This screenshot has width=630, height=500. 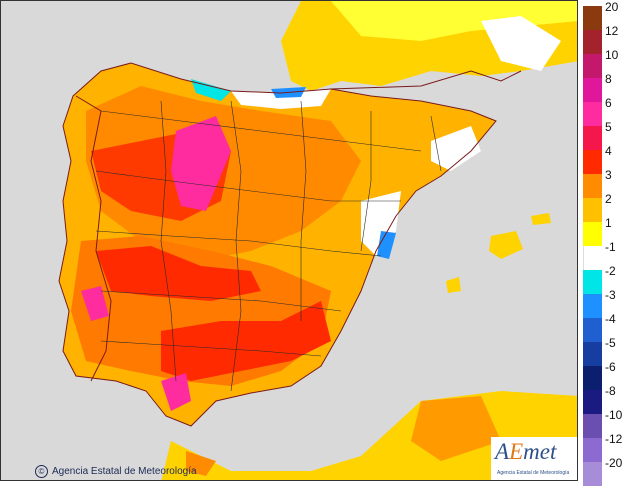 What do you see at coordinates (610, 271) in the screenshot?
I see `legend-label: -2` at bounding box center [610, 271].